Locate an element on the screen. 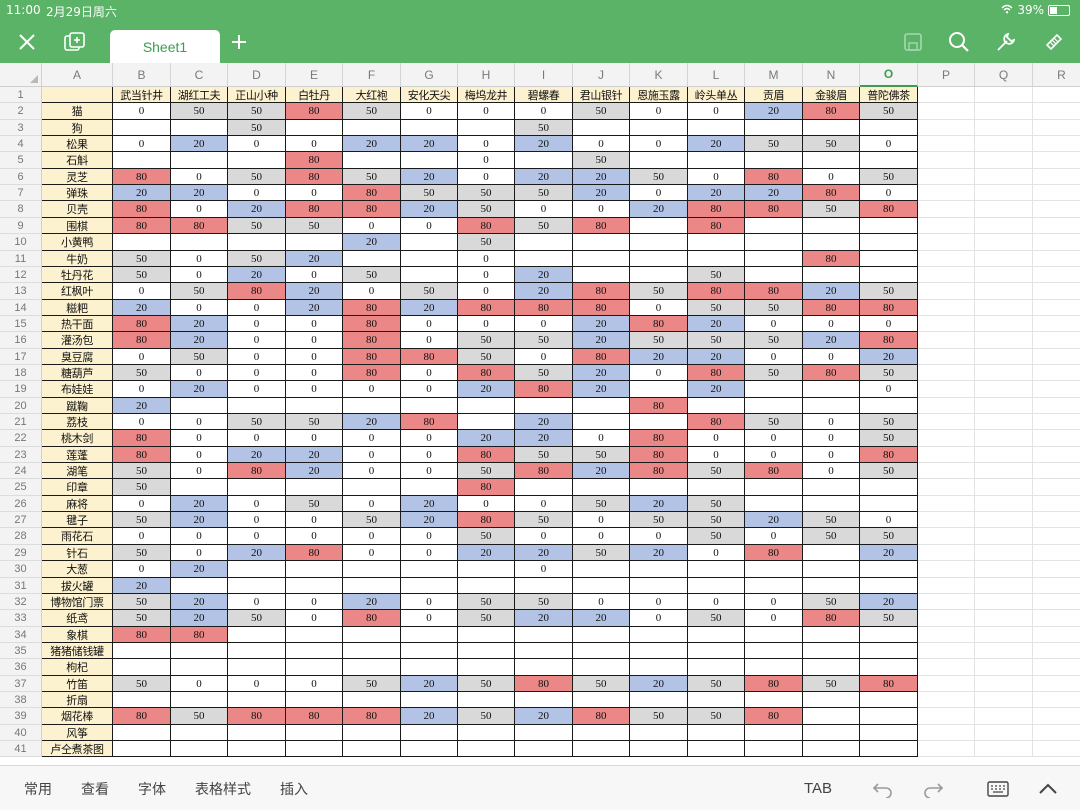  row-header: 27 is located at coordinates (21, 520).